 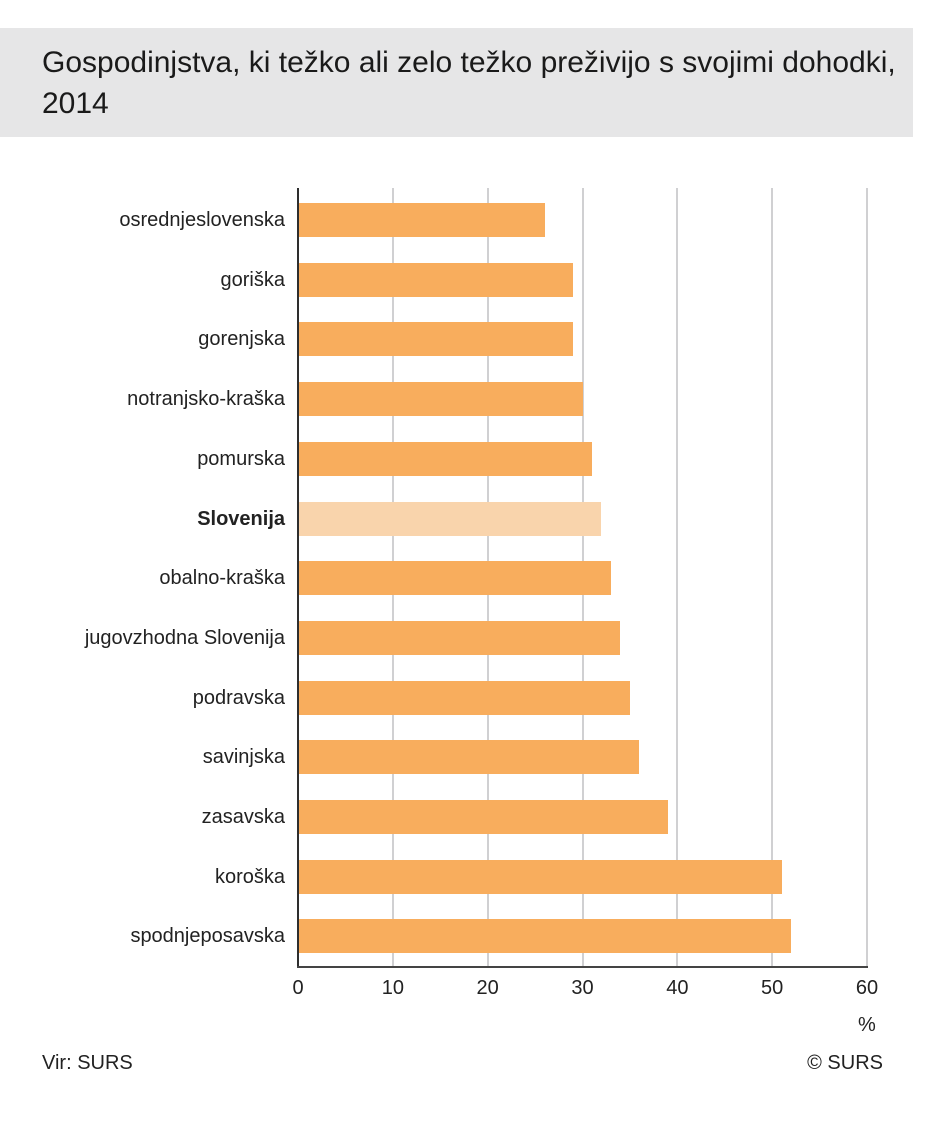 I want to click on y-axis-line, so click(x=298, y=578).